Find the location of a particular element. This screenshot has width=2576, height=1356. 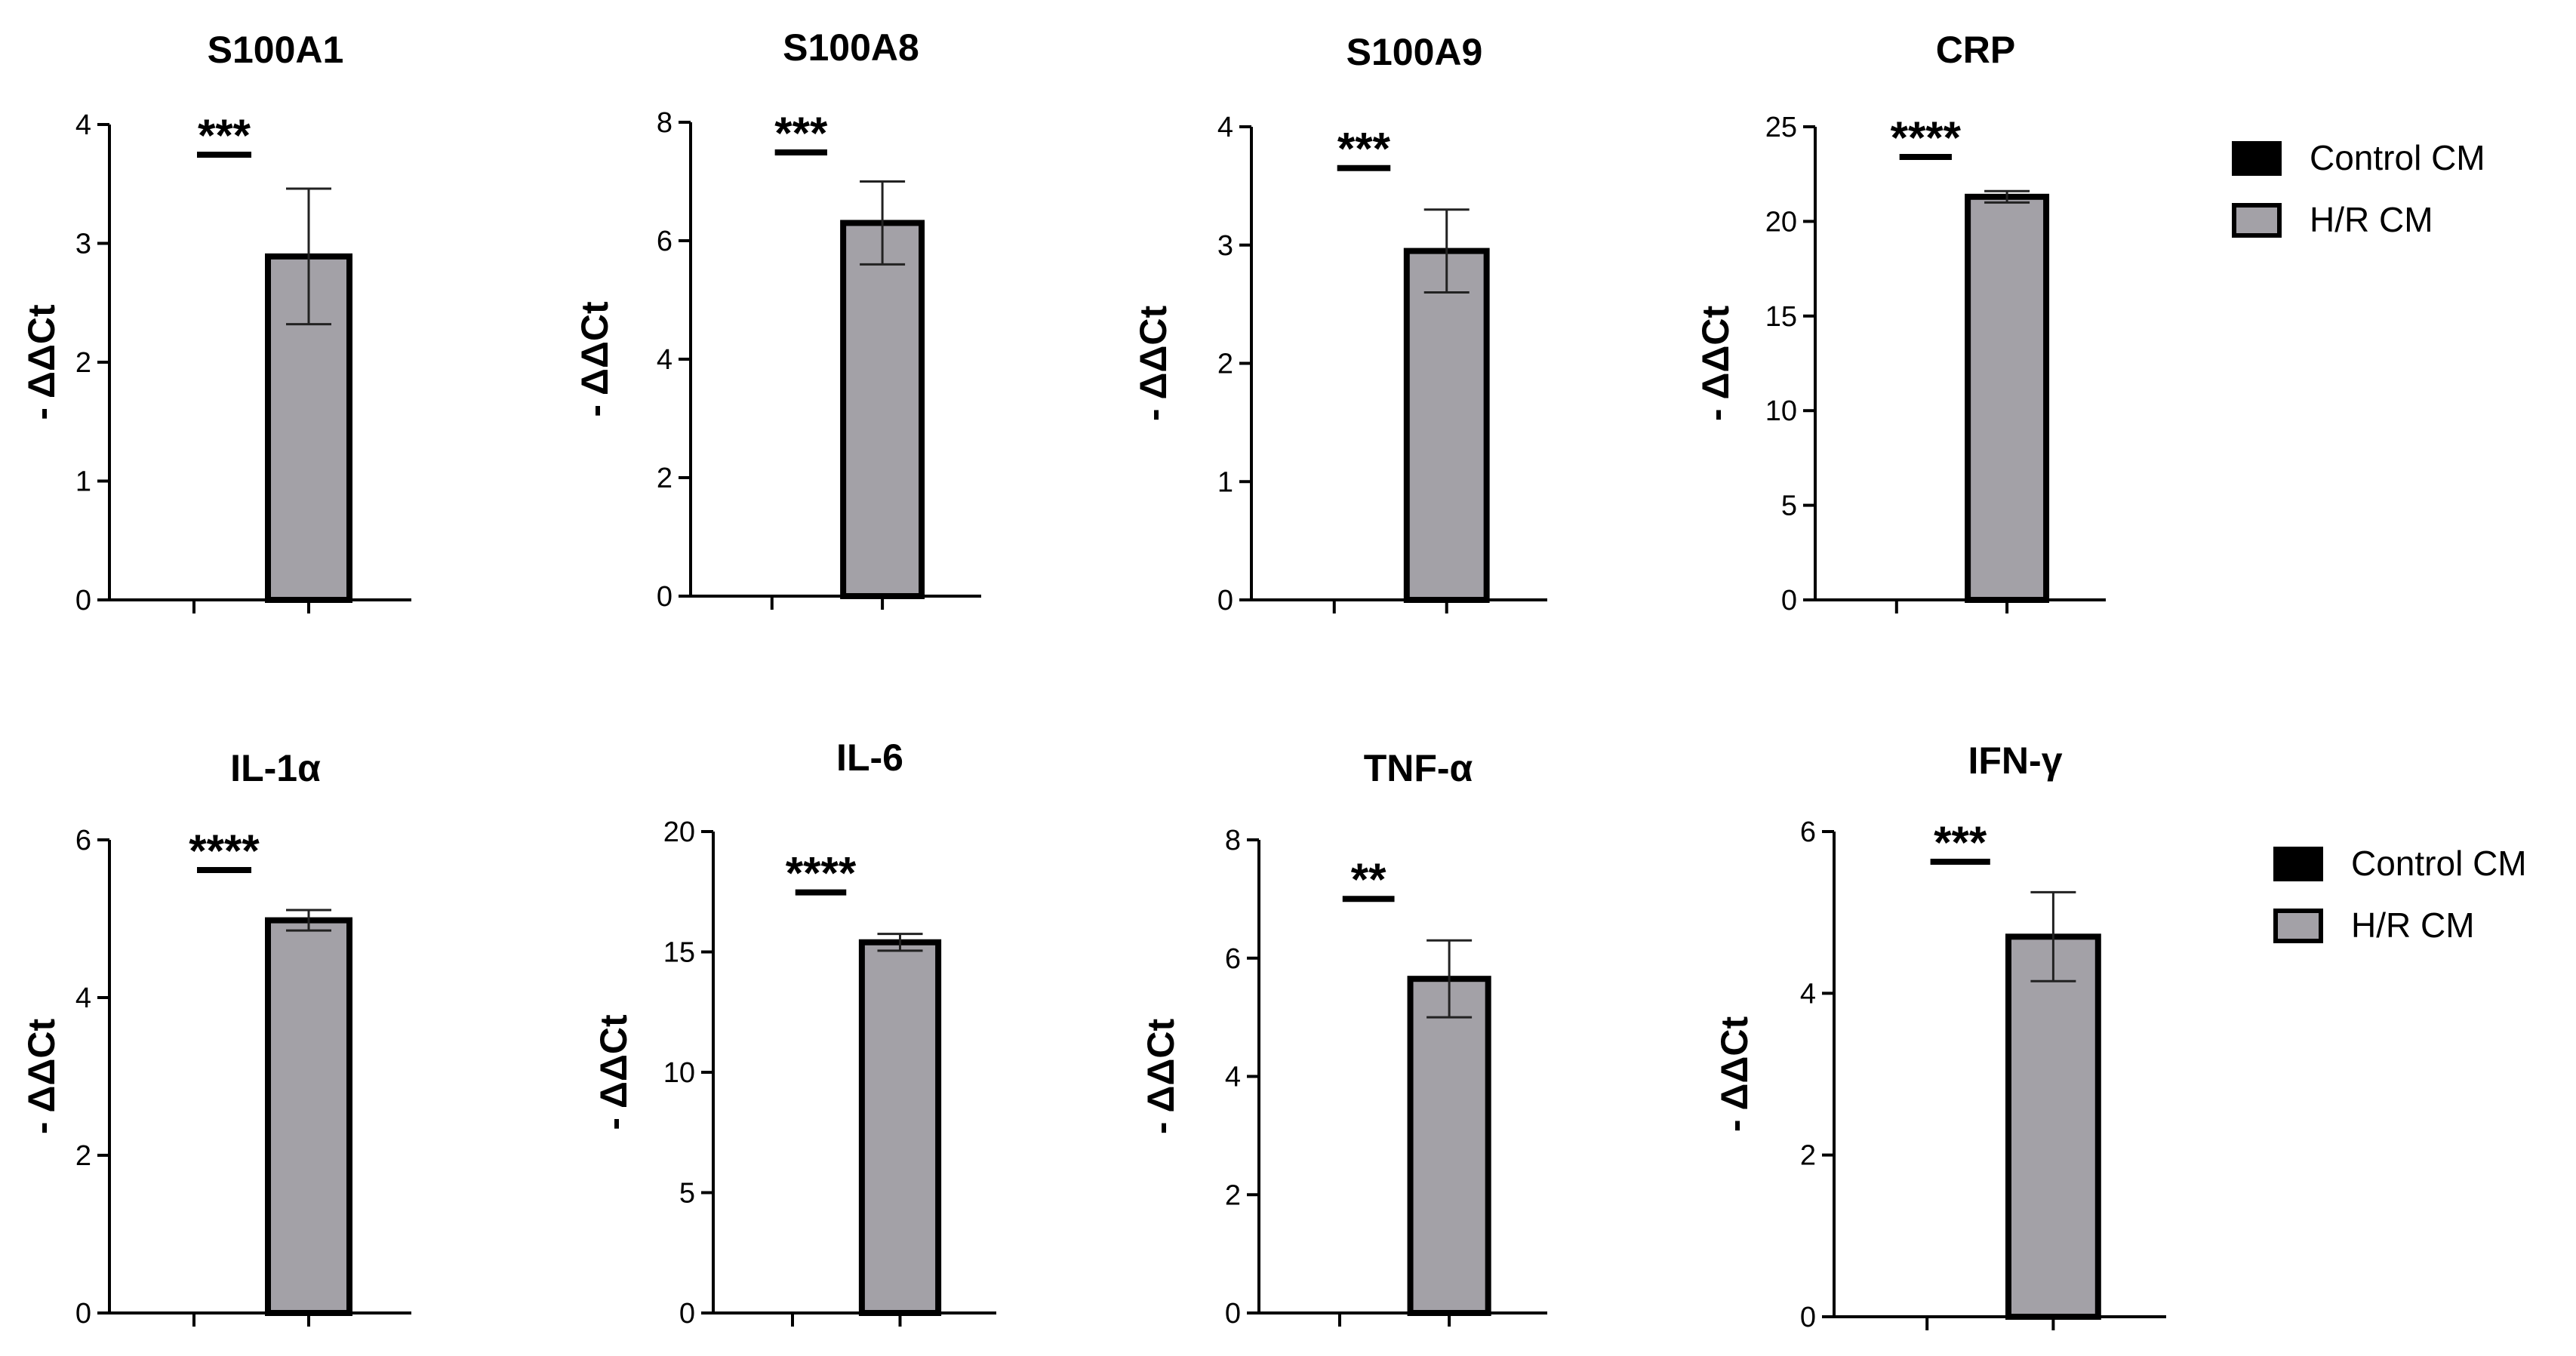

chart-title: S100A1 is located at coordinates (276, 50).